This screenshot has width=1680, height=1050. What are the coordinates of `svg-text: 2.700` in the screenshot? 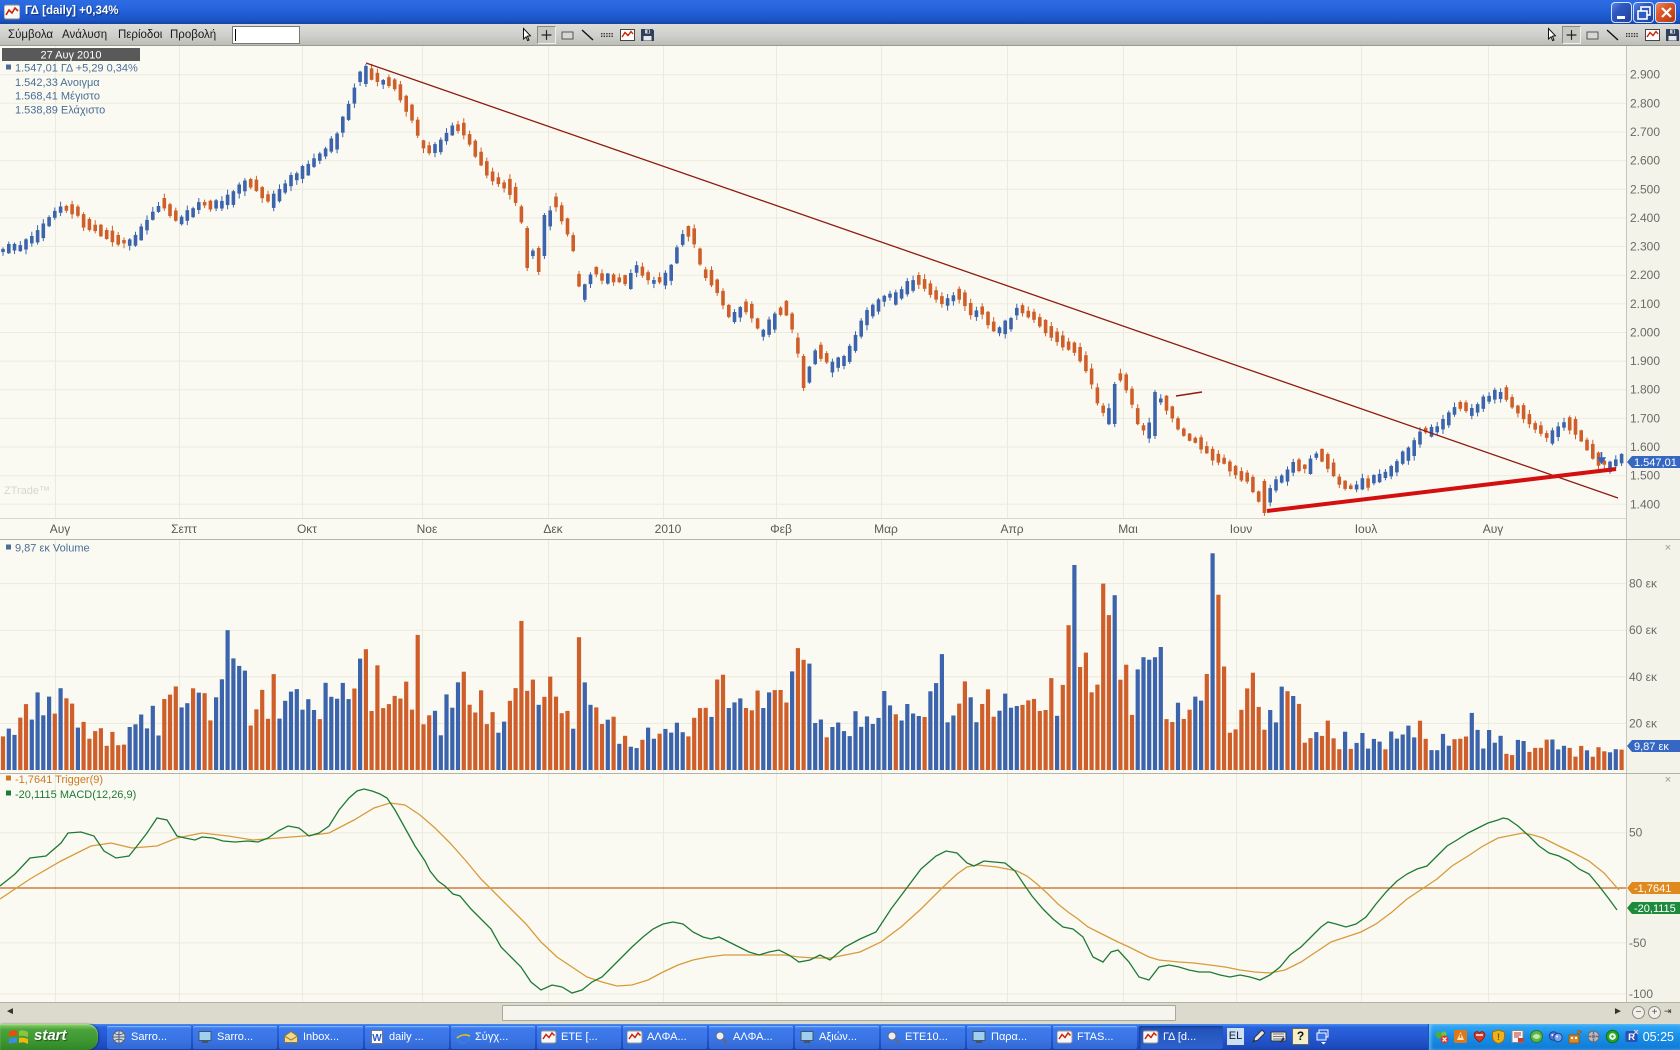 It's located at (1645, 132).